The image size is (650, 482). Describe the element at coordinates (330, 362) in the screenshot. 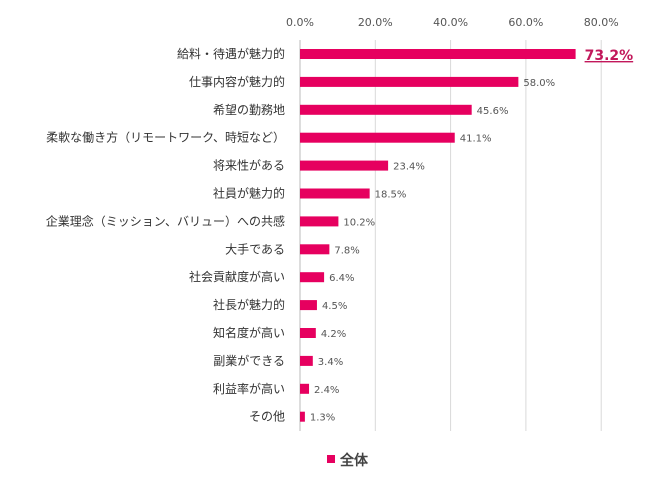

I see `value-label: 3.4%` at that location.